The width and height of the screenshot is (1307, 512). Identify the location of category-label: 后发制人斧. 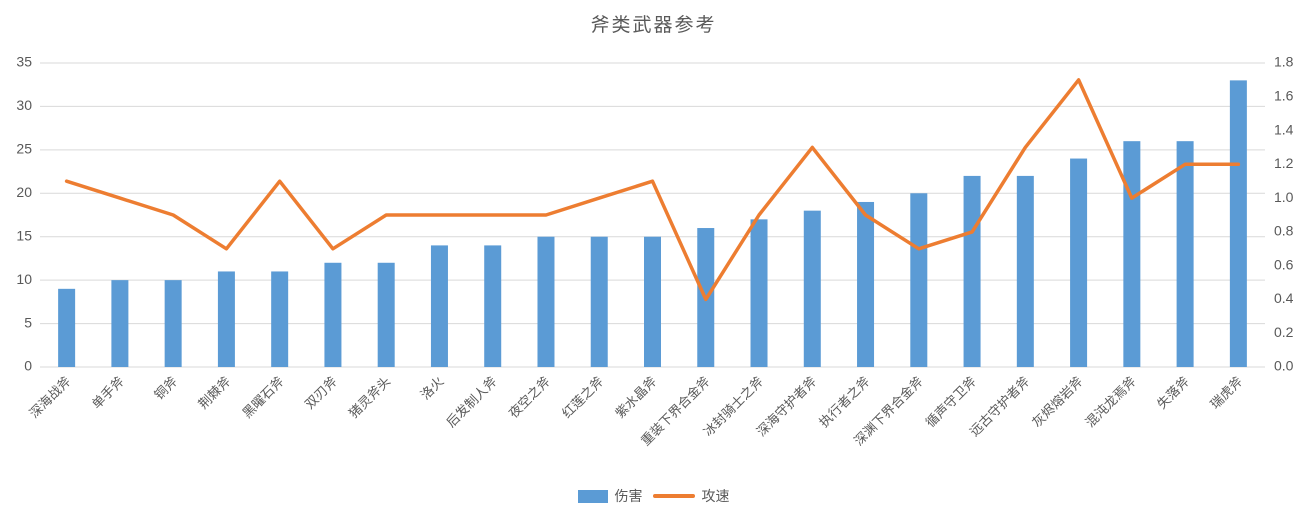
(471, 402).